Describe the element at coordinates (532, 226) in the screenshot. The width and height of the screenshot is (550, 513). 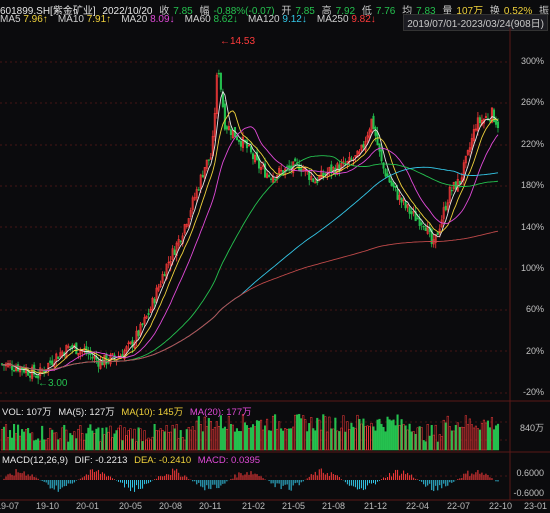
I see `price-axis-tick: 140%` at that location.